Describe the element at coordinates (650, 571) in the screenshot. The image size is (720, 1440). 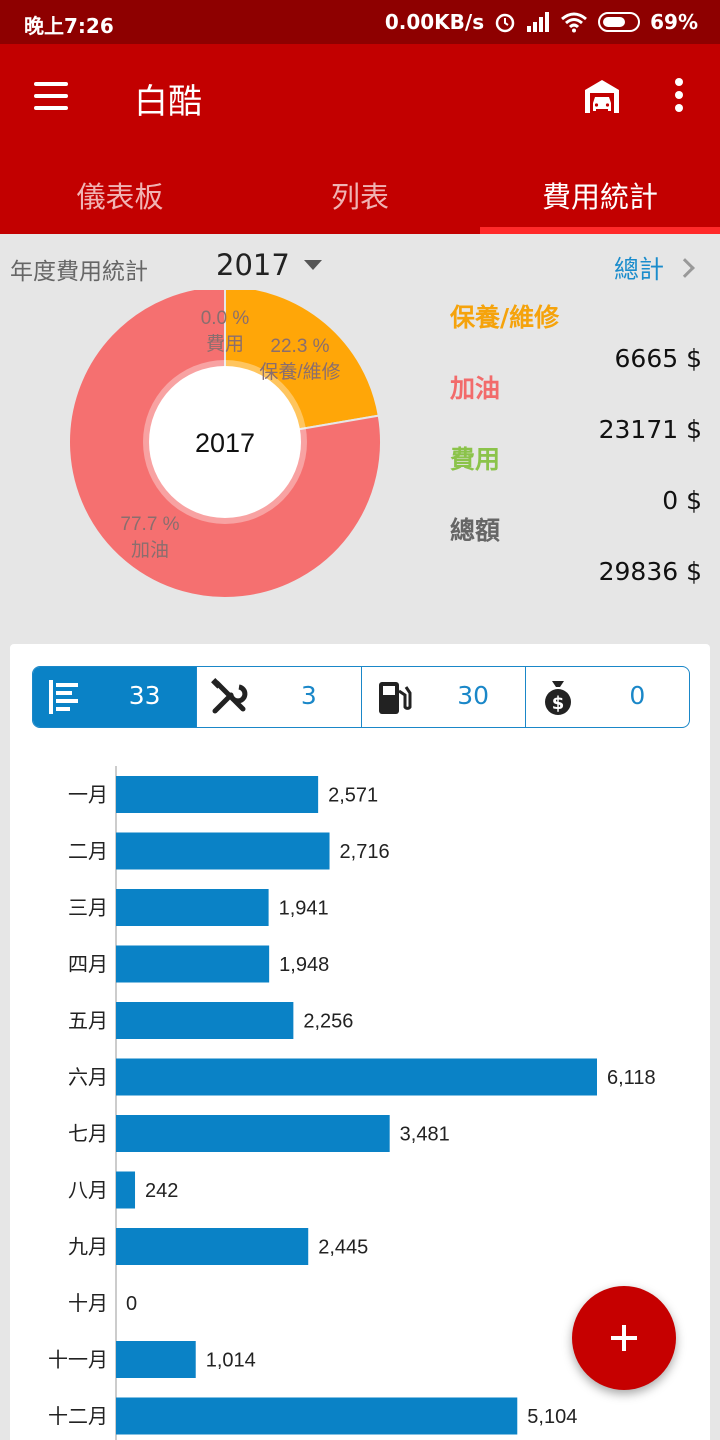
I see `legend-amount: 29836 $` at that location.